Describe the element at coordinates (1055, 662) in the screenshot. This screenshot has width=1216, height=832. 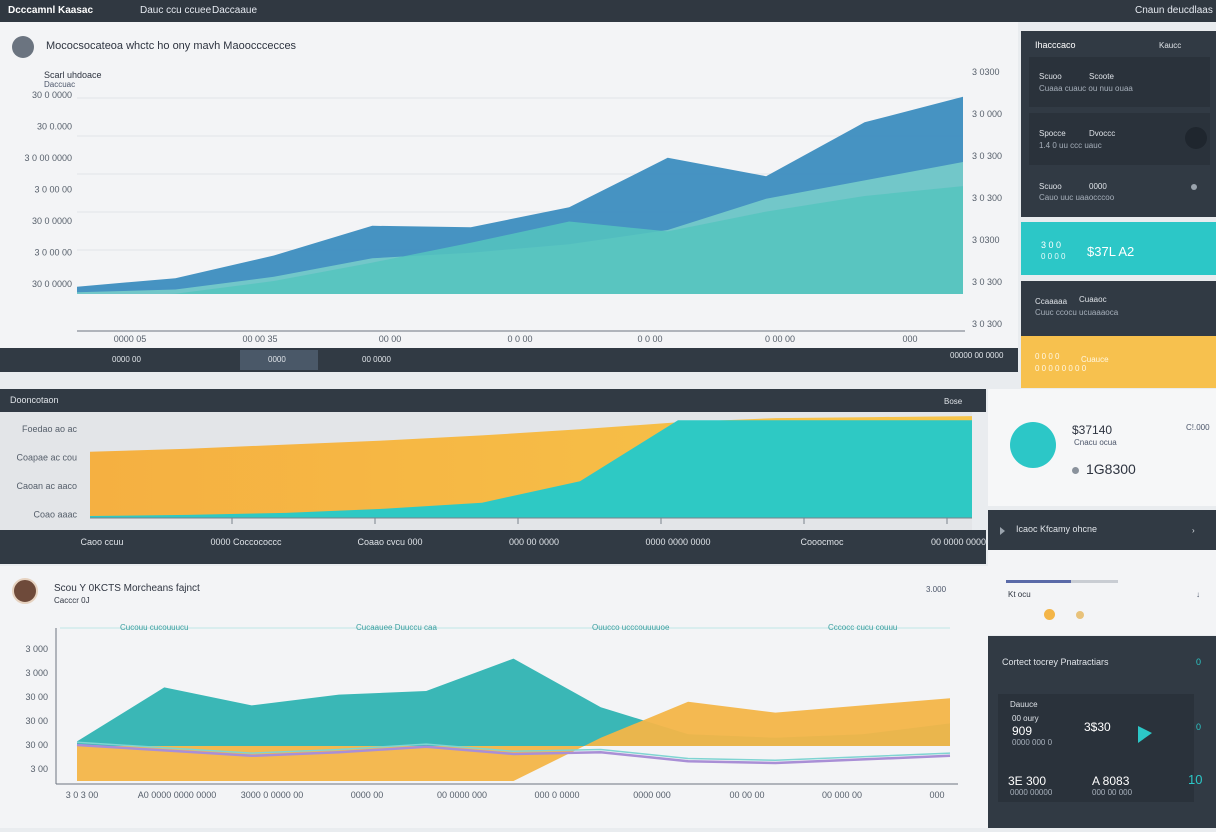
I see `bottom-right-title: Cortect tocrey Pnatractiars` at that location.